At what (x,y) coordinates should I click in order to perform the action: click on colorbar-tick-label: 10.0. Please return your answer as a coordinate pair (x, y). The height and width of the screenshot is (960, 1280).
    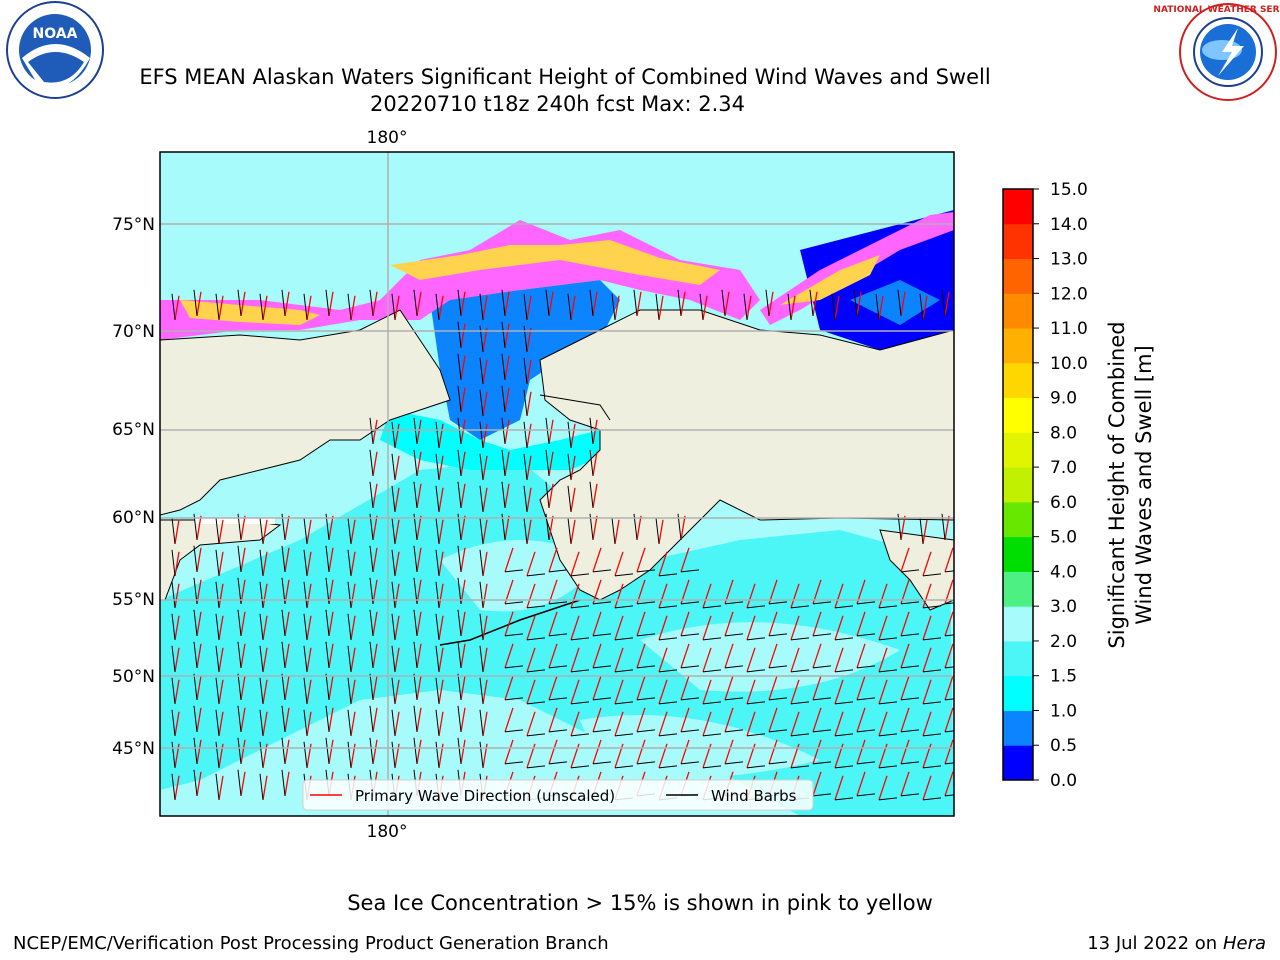
    Looking at the image, I should click on (1069, 364).